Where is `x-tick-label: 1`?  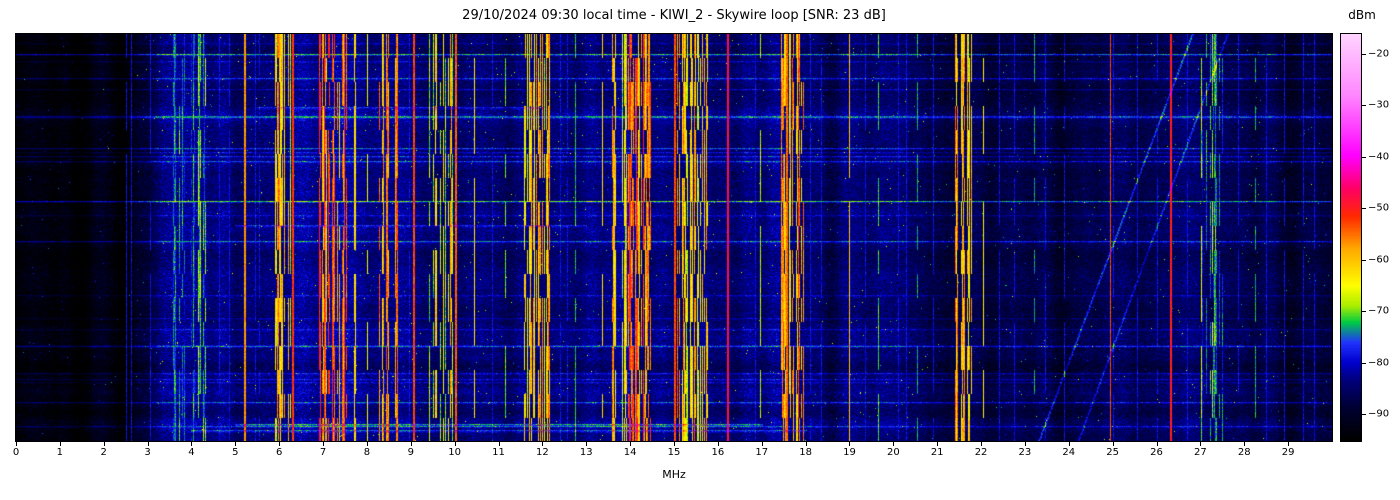 x-tick-label: 1 is located at coordinates (60, 452).